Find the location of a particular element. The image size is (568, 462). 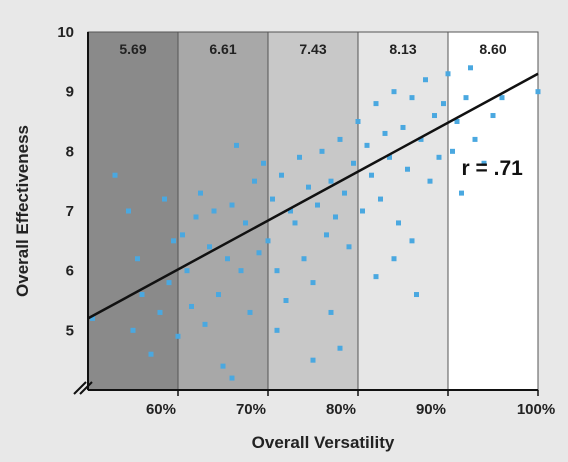

y-tick-label-5: 10 is located at coordinates (65, 32).